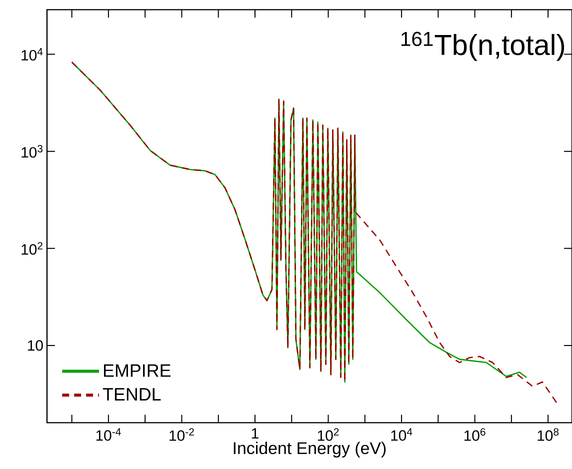 Image resolution: width=572 pixels, height=469 pixels. What do you see at coordinates (32, 54) in the screenshot?
I see `y-tick-label: 10$^{4}$` at bounding box center [32, 54].